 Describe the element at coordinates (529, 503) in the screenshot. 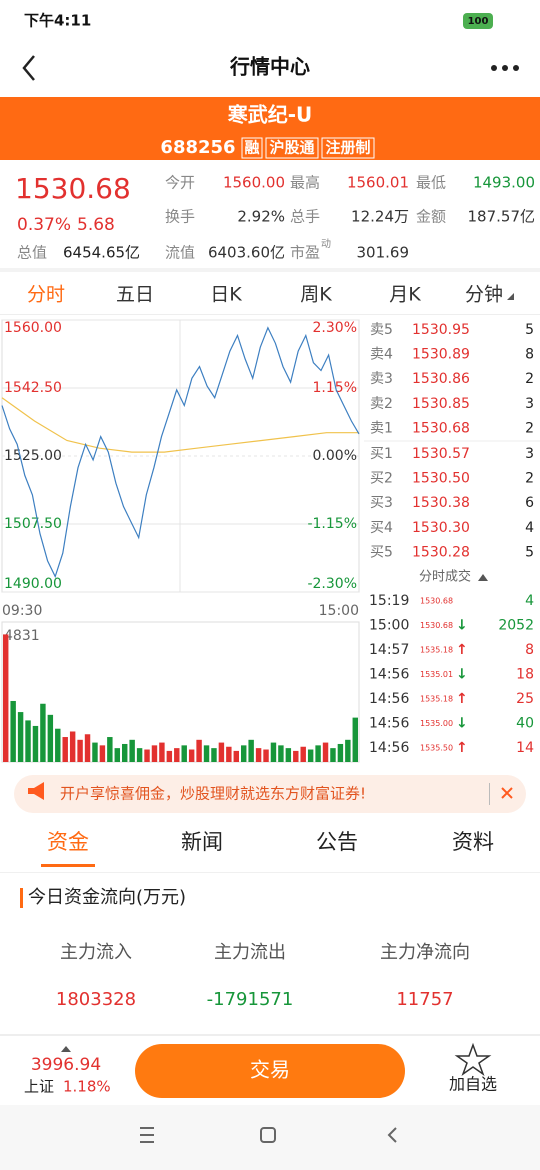

I see `book-qty: 6` at that location.